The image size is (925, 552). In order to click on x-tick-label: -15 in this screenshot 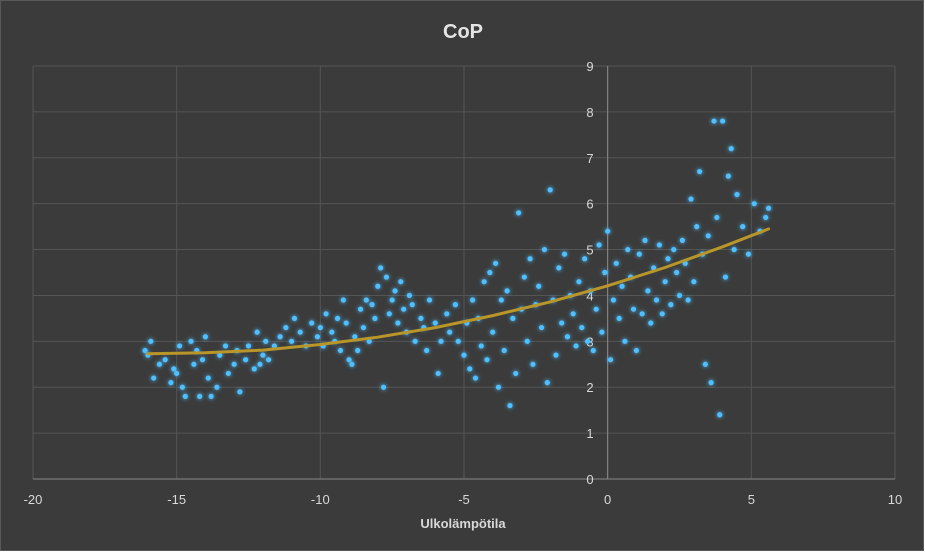, I will do `click(176, 499)`.